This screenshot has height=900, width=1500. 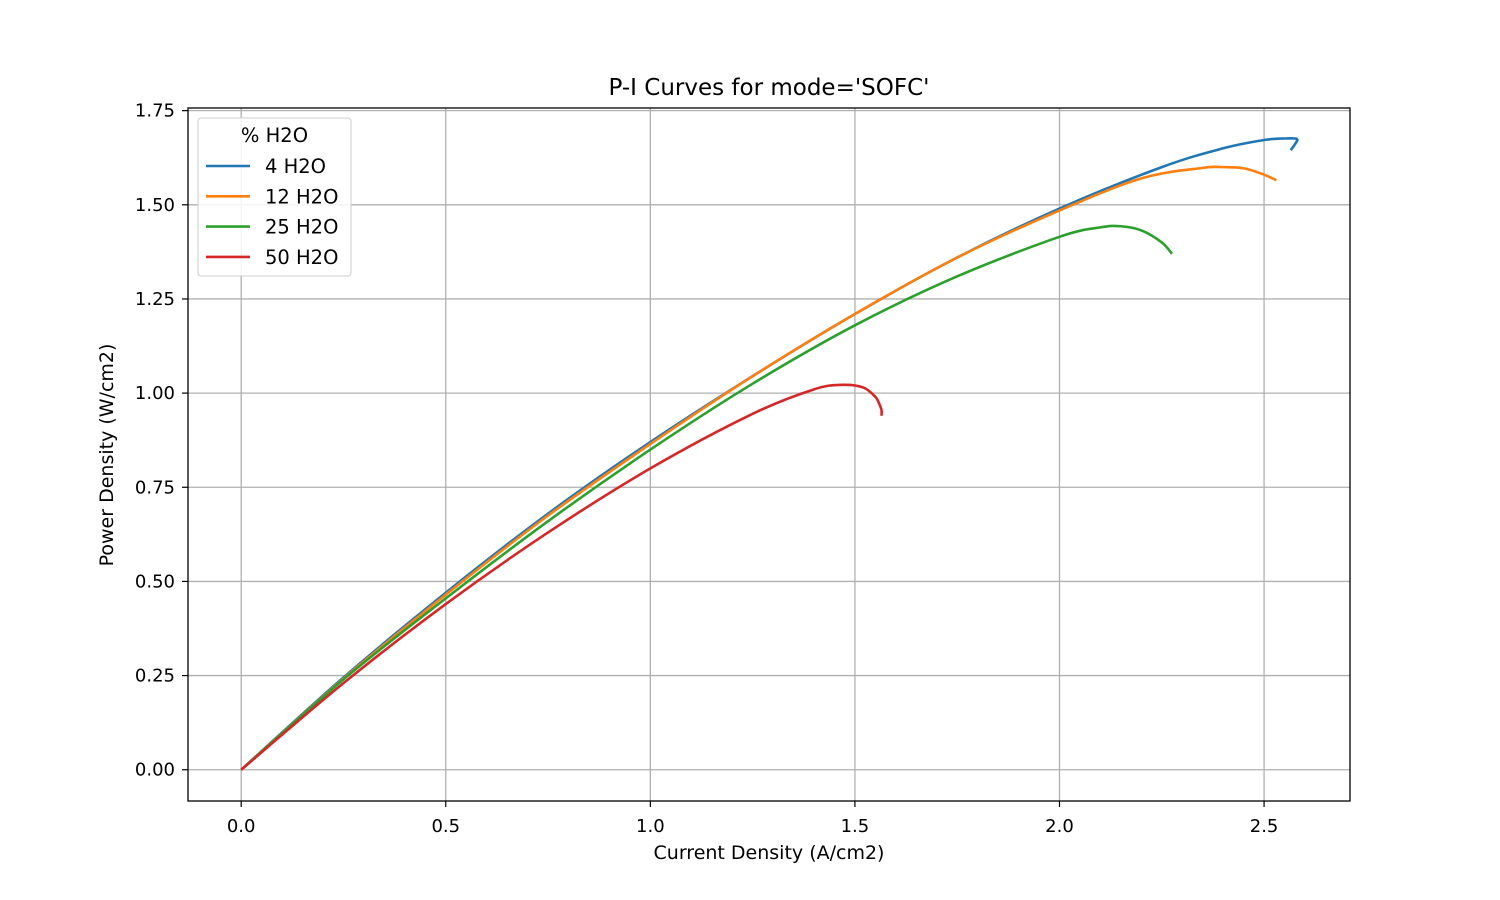 What do you see at coordinates (155, 299) in the screenshot?
I see `y-tick-label: 1.25` at bounding box center [155, 299].